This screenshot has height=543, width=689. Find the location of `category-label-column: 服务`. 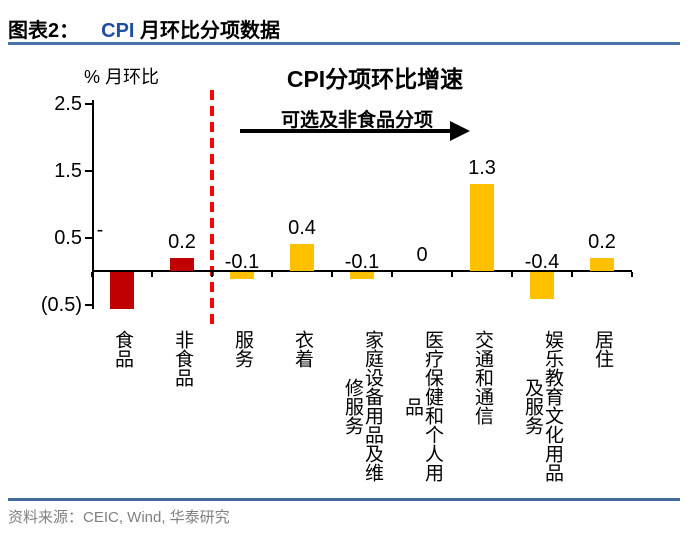

category-label-column: 服务 is located at coordinates (242, 349).